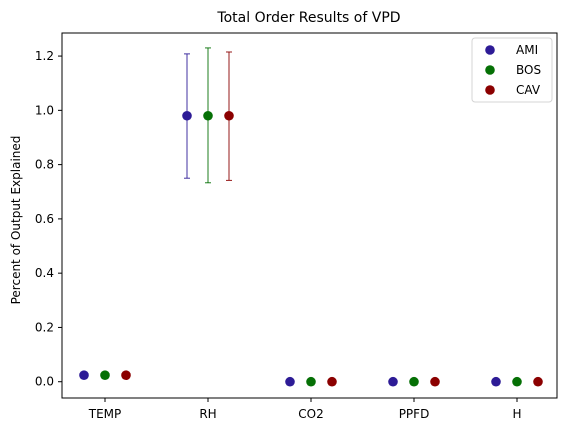 The height and width of the screenshot is (433, 567). Describe the element at coordinates (490, 90) in the screenshot. I see `legend-marker-cav` at that location.